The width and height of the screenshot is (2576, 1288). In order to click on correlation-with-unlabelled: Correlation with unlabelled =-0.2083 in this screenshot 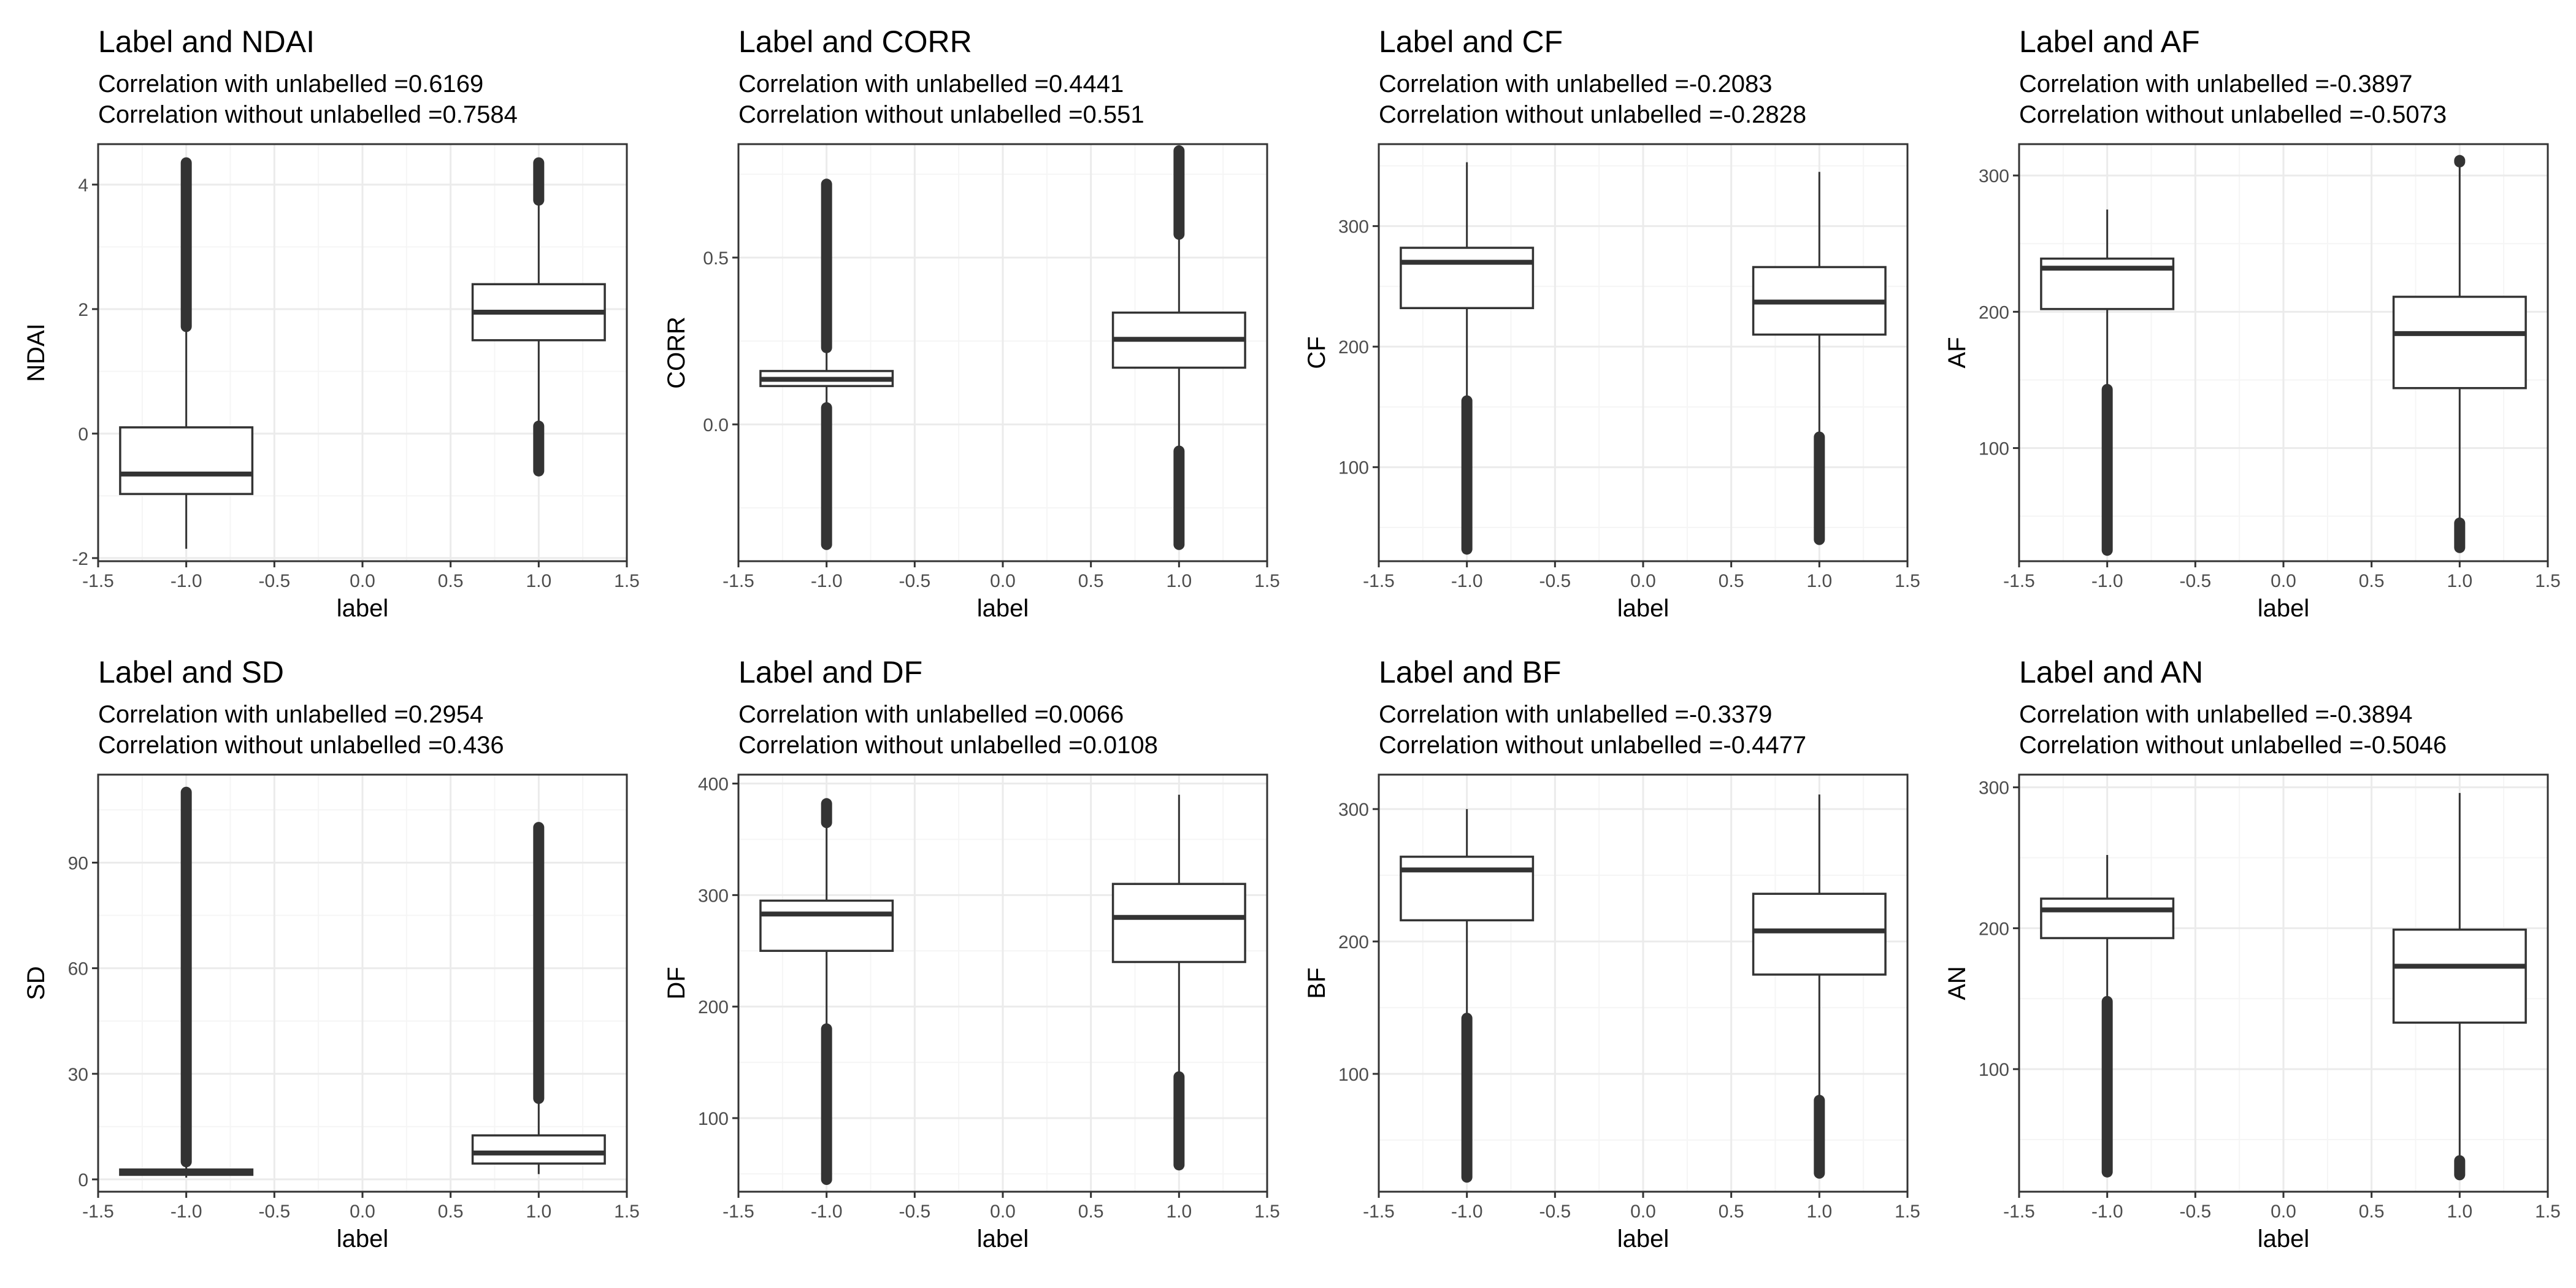, I will do `click(1576, 84)`.